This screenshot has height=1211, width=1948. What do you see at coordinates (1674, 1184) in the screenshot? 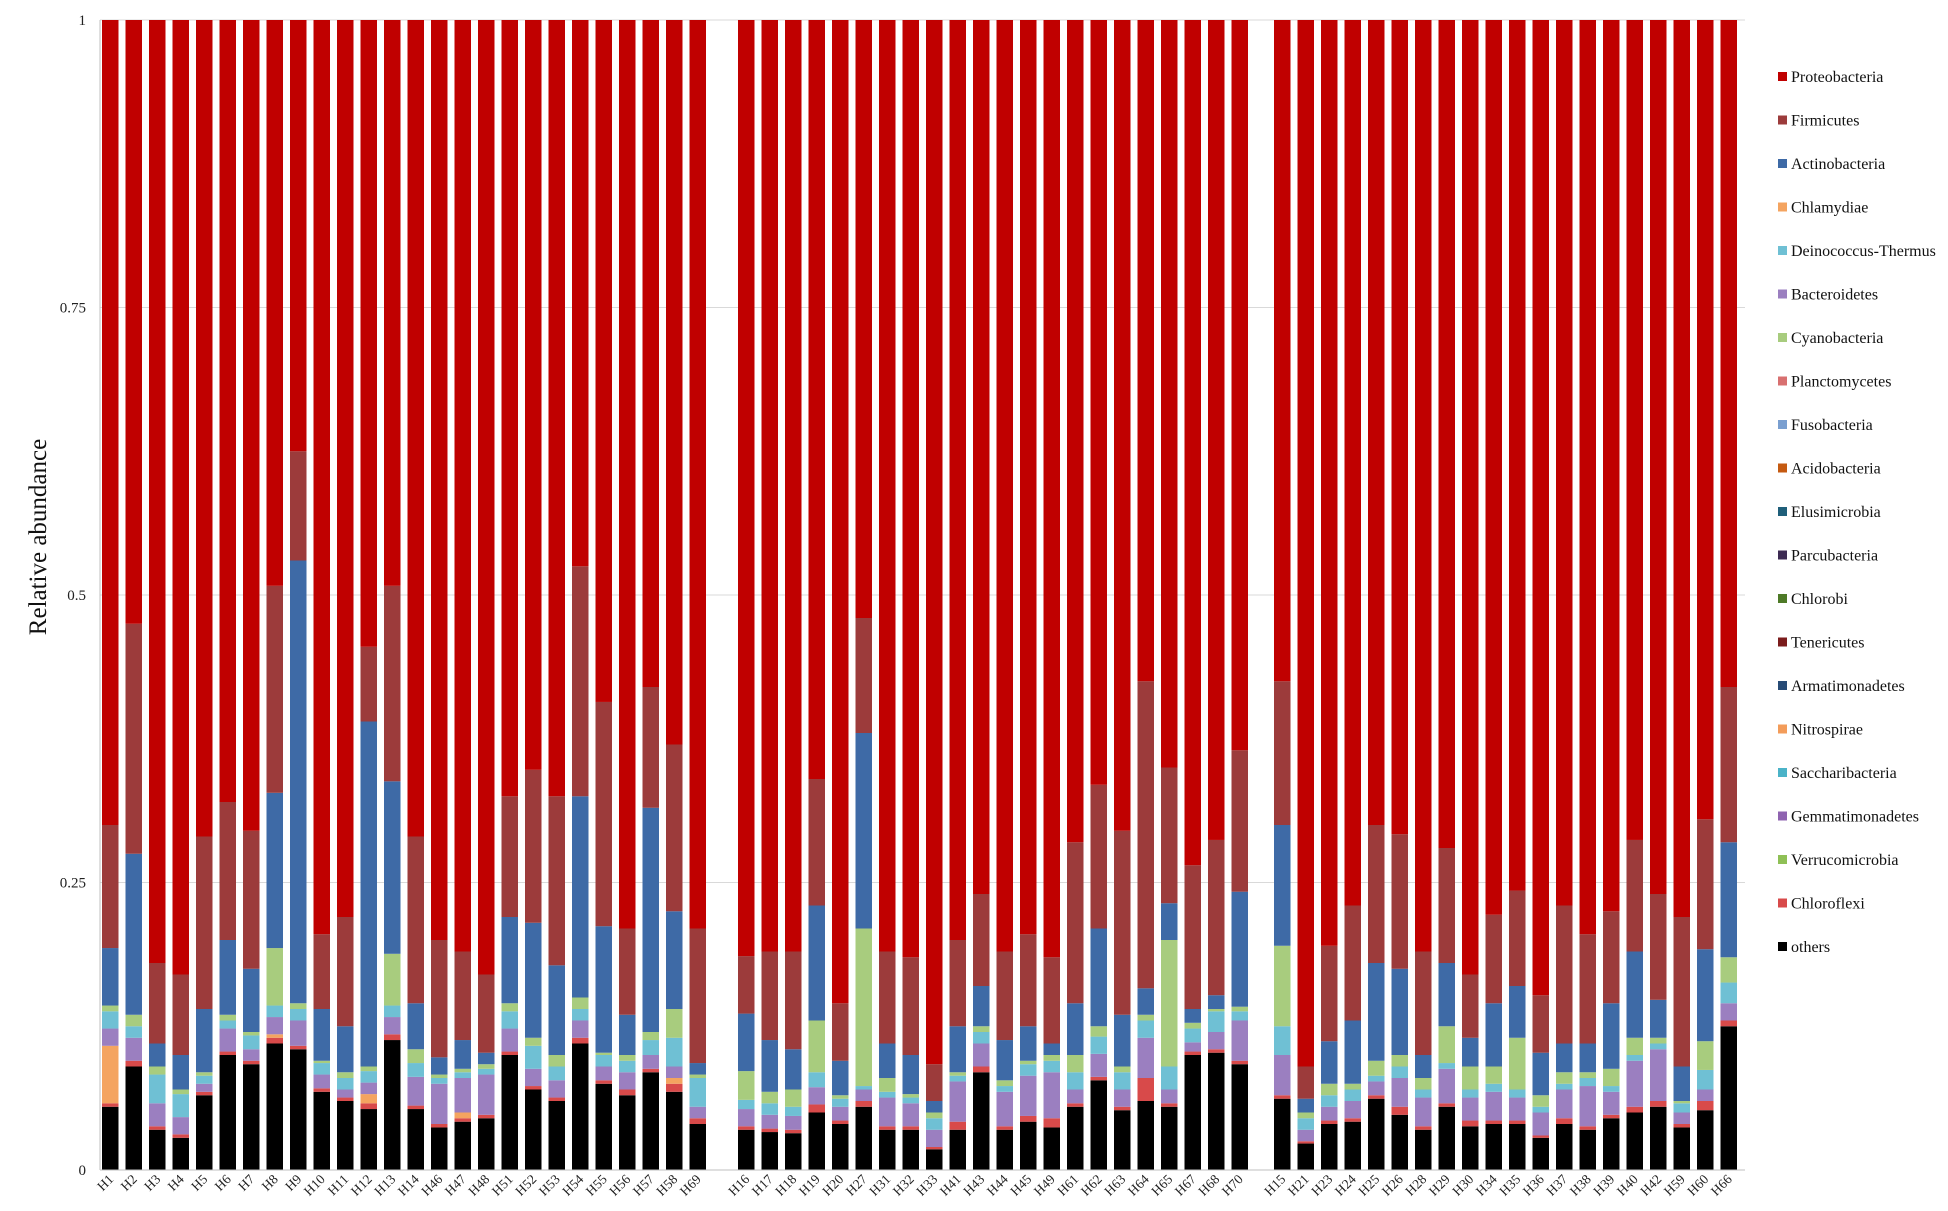
I see `x-tick-label: H59` at bounding box center [1674, 1184].